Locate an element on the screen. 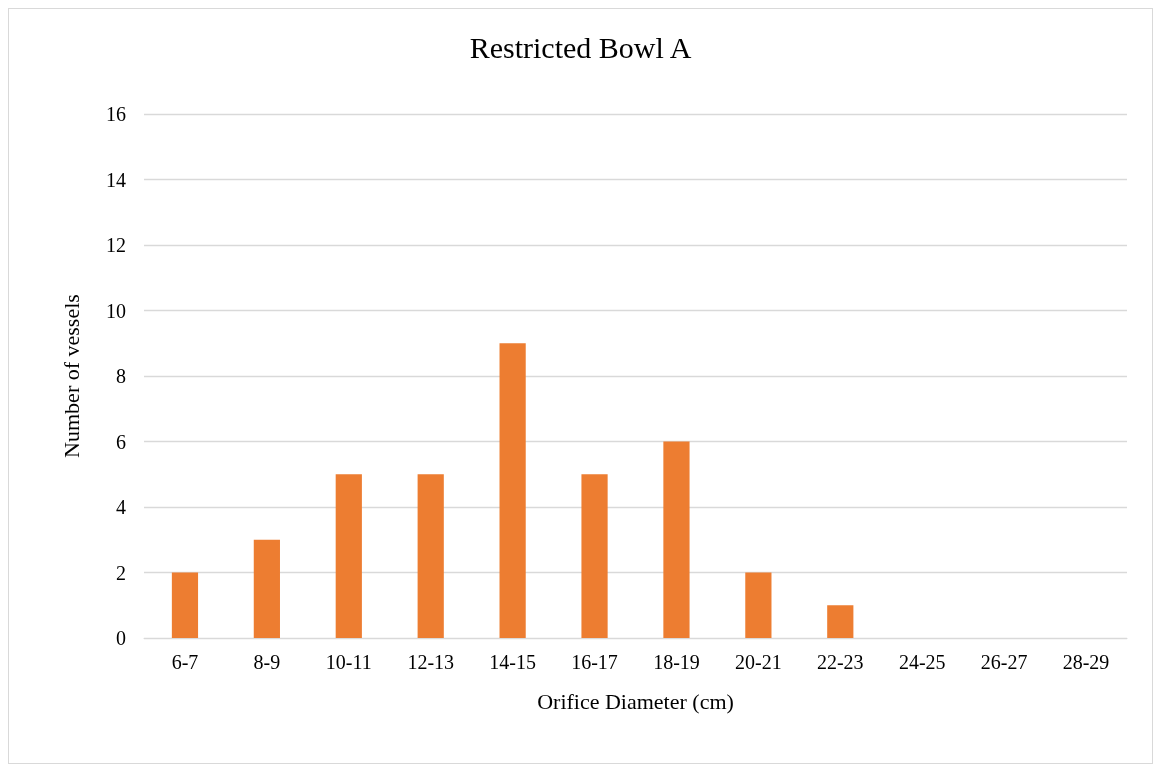 The image size is (1163, 774). y-tick-label: 16 is located at coordinates (116, 114).